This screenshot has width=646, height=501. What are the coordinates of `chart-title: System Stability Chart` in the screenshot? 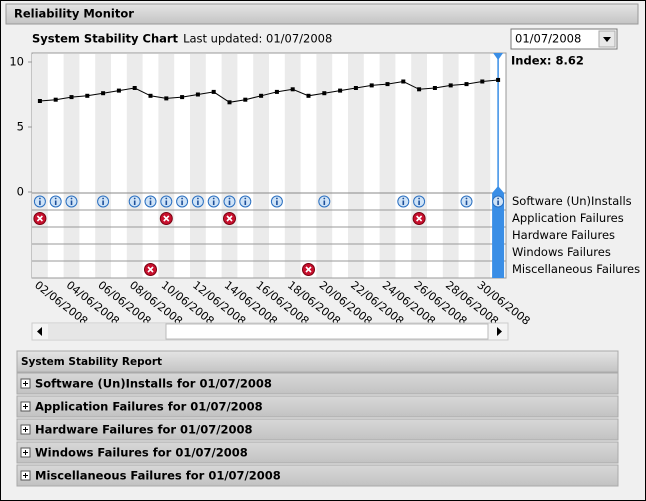 It's located at (105, 39).